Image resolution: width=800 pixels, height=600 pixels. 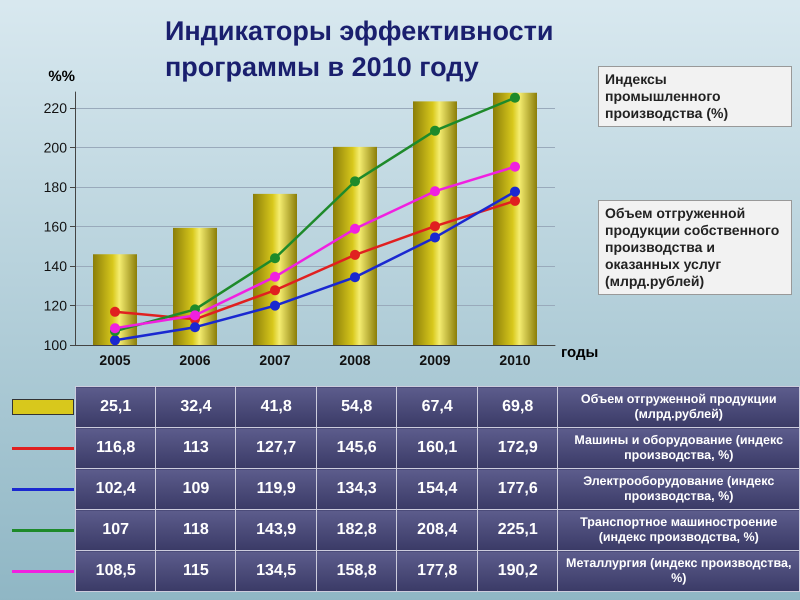 I want to click on chart-title: Индикаторы эффективности программы в 2010 году, so click(x=359, y=49).